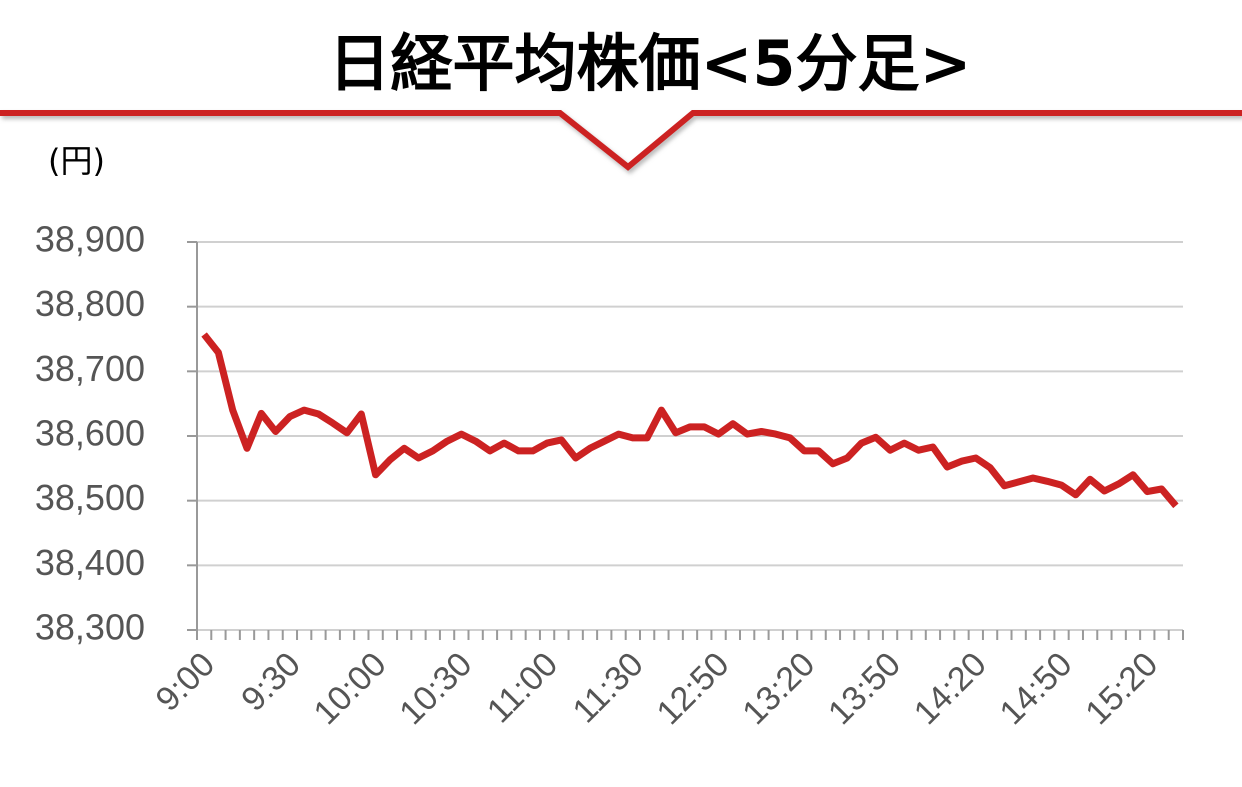 This screenshot has height=787, width=1242. I want to click on y-tick-label: 38,600, so click(90, 433).